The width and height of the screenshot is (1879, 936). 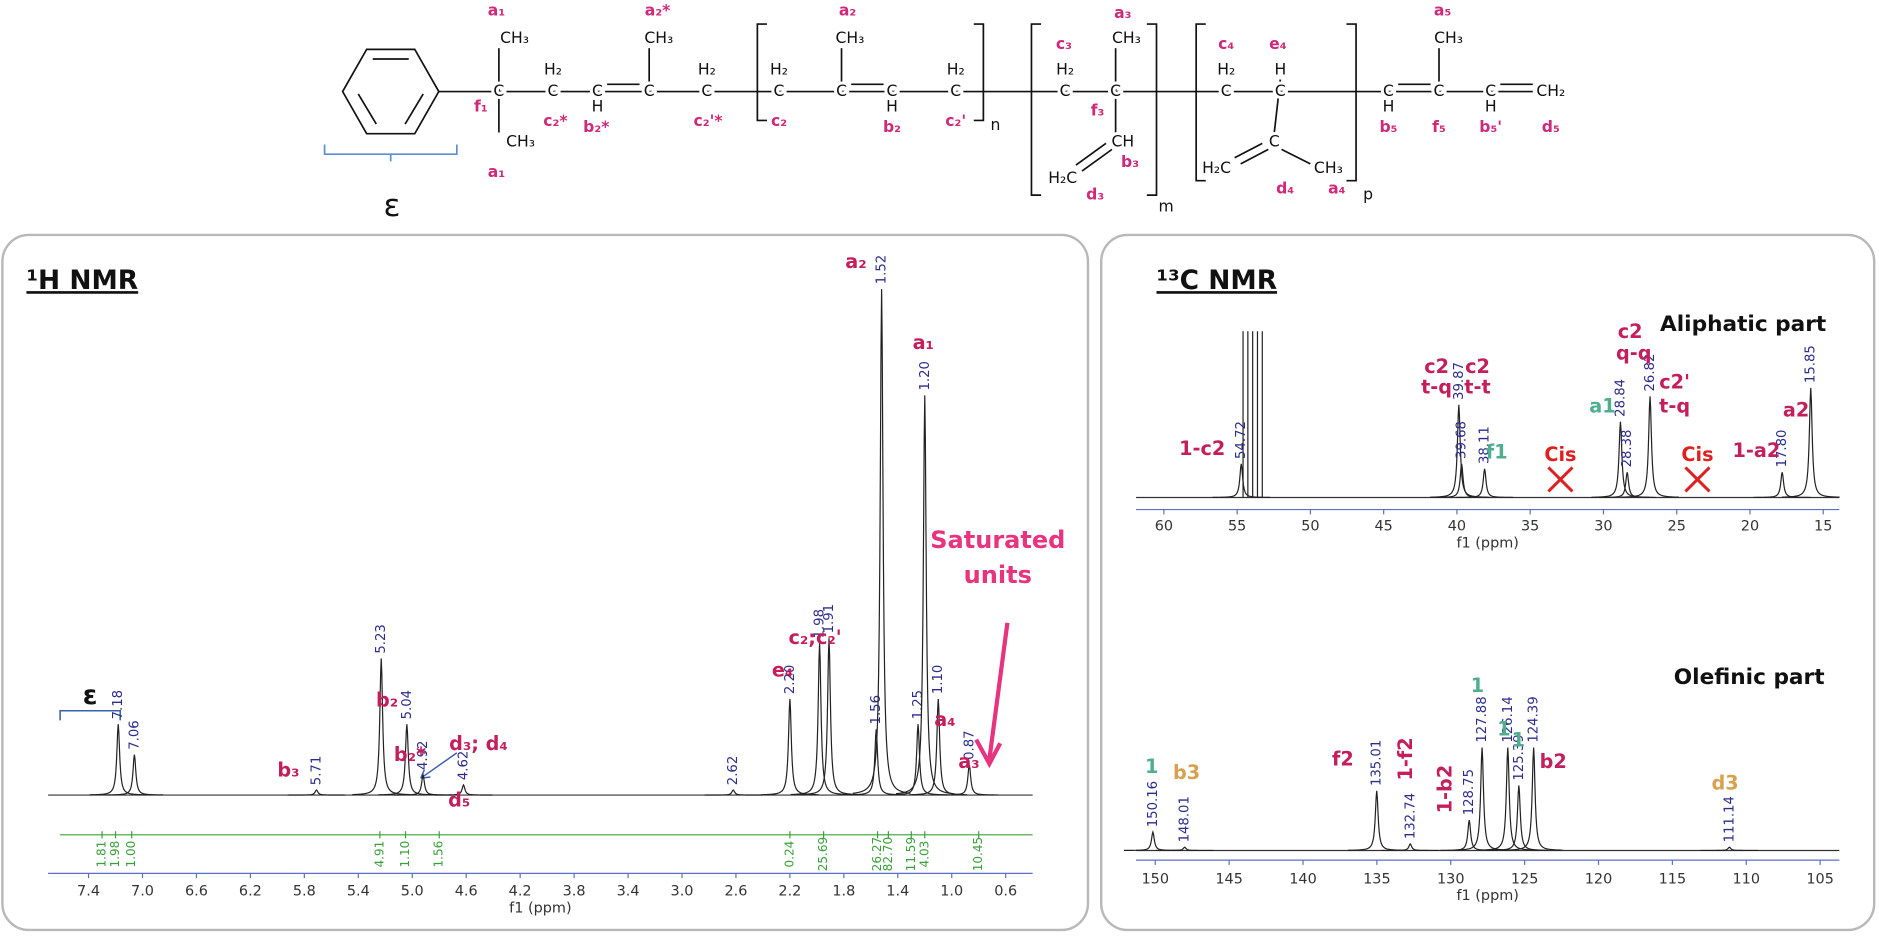 What do you see at coordinates (1303, 879) in the screenshot?
I see `x-tick-label: 140` at bounding box center [1303, 879].